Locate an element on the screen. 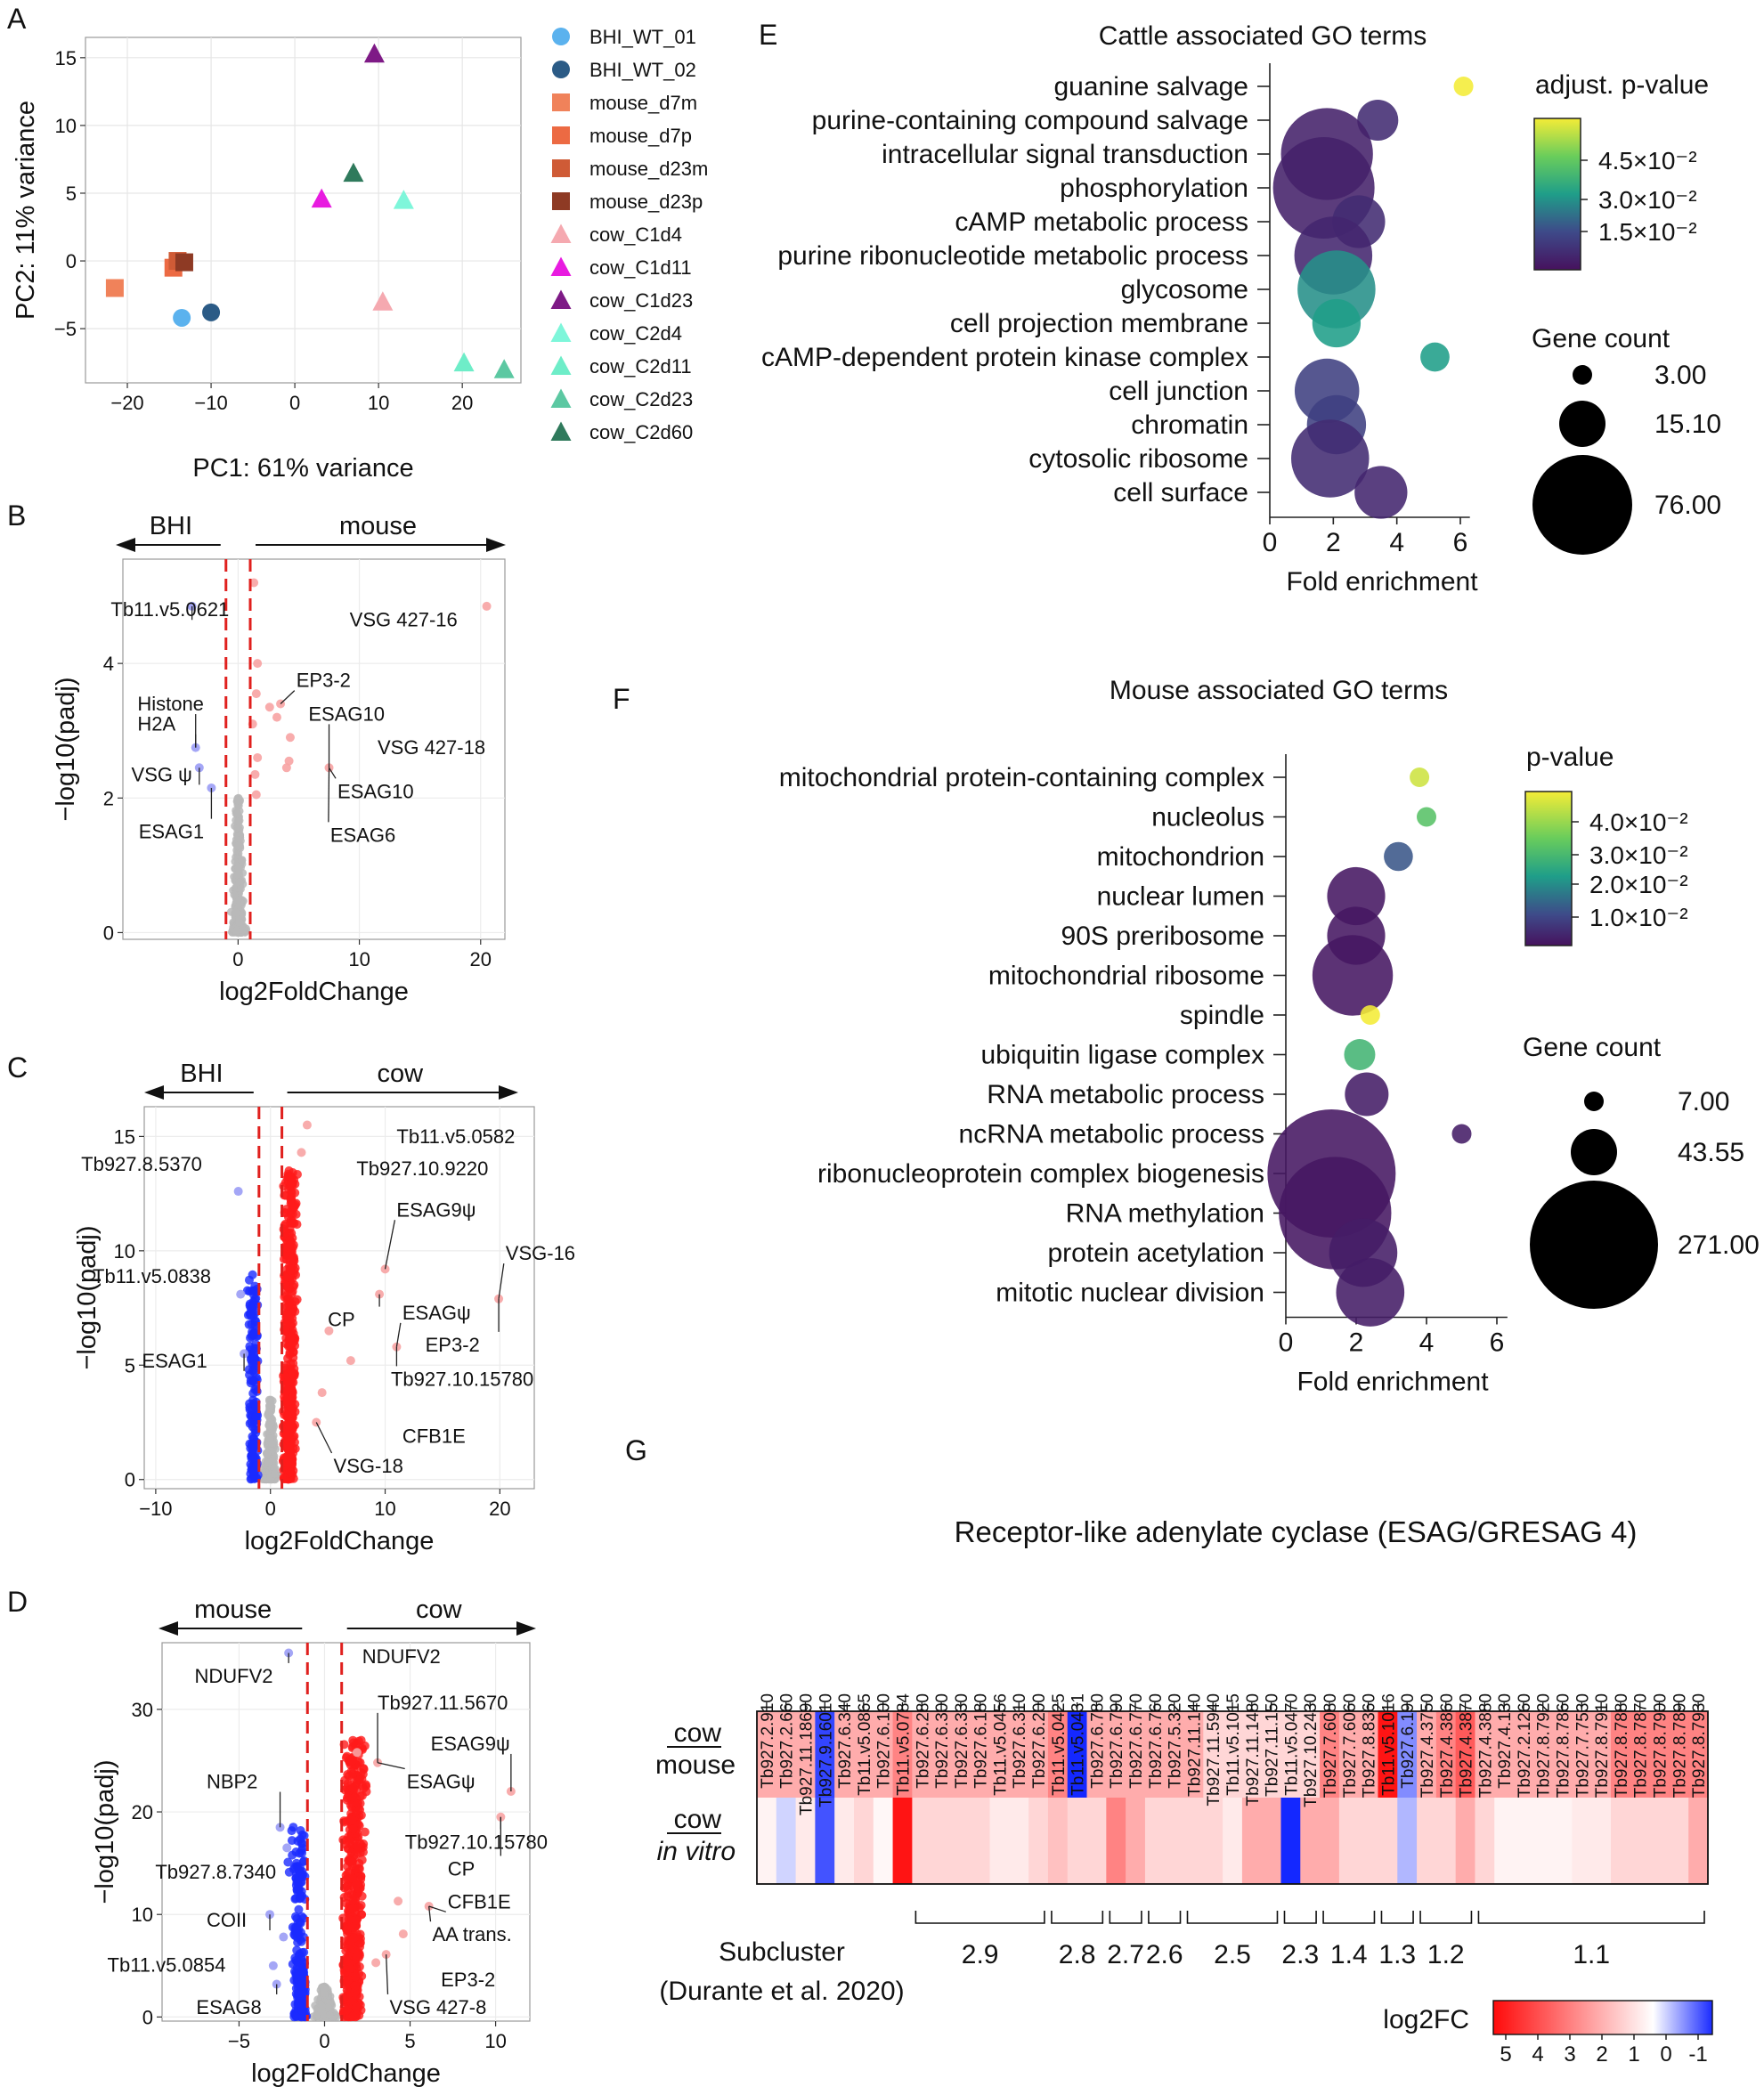 The width and height of the screenshot is (1764, 2095). volcano-gene-label: Tb11.v5.0621 is located at coordinates (169, 609).